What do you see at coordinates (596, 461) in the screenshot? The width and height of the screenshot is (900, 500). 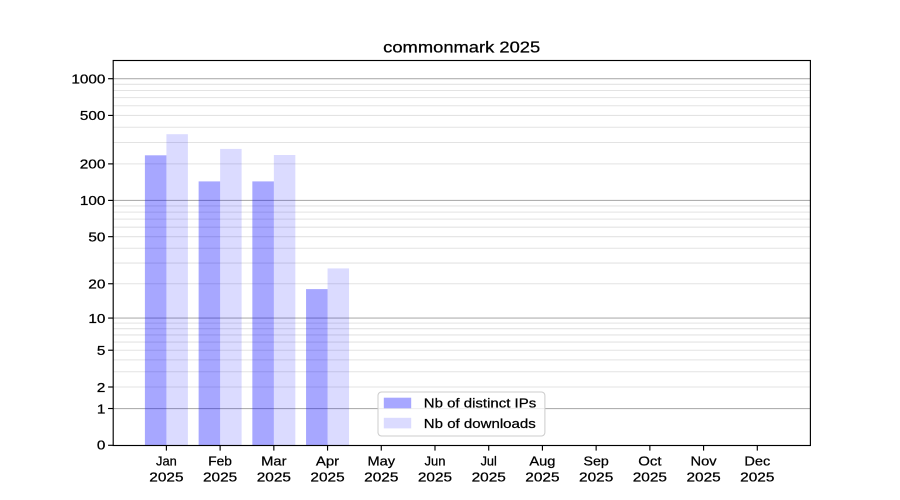 I see `svg-text: Sep` at bounding box center [596, 461].